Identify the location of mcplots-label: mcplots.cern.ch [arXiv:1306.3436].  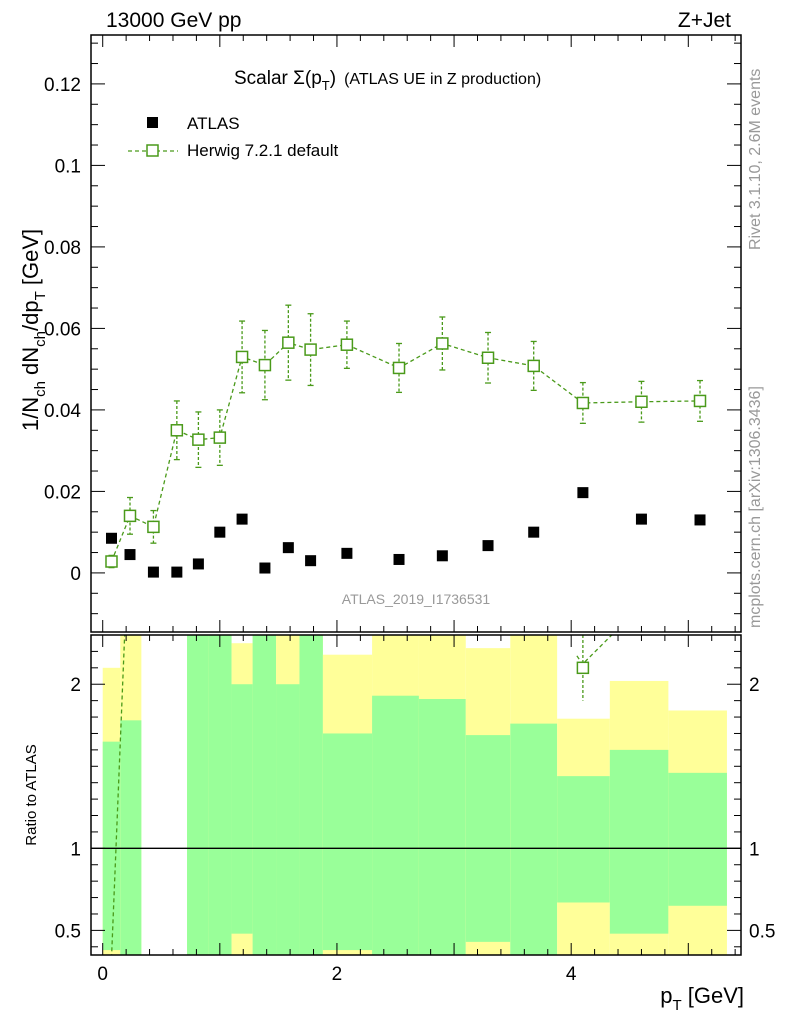
(755, 507).